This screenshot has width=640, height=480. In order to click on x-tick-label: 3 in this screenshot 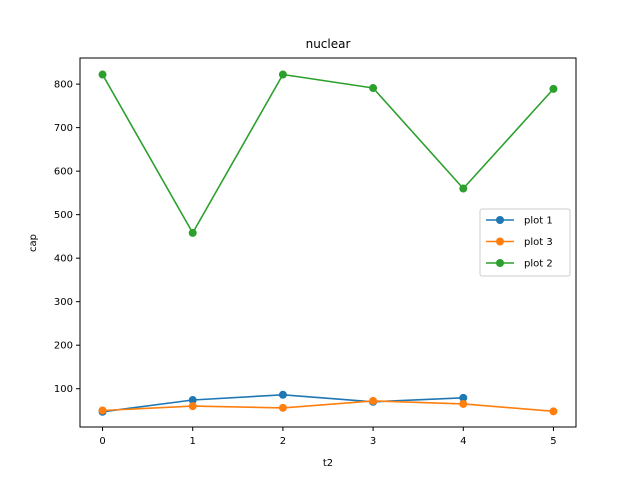, I will do `click(373, 441)`.